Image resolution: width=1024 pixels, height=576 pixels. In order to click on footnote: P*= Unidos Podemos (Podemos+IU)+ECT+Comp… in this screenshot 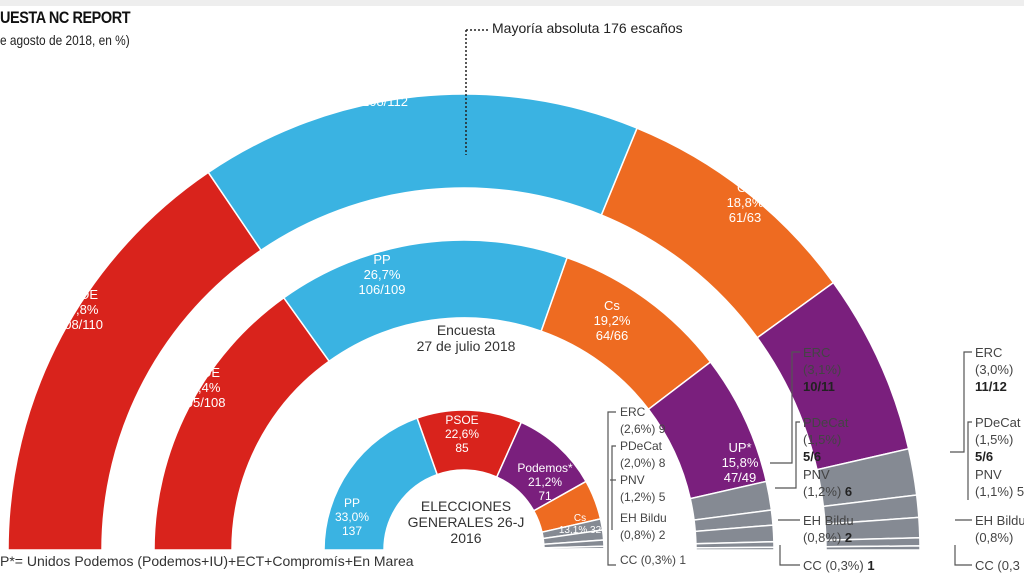, I will do `click(207, 561)`.